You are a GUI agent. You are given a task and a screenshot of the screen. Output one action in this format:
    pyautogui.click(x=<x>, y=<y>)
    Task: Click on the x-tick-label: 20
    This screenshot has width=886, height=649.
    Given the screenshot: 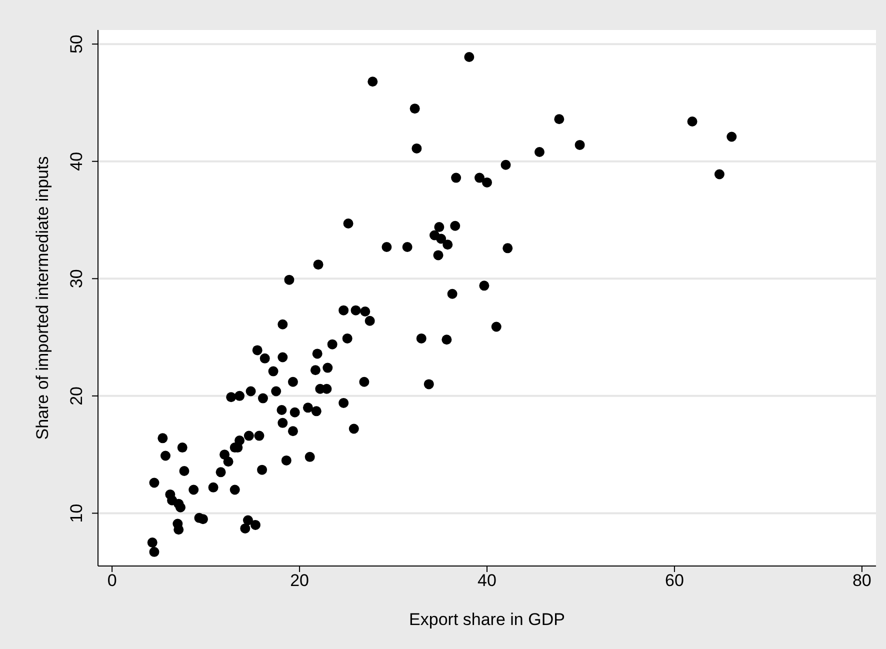 What is the action you would take?
    pyautogui.click(x=299, y=580)
    